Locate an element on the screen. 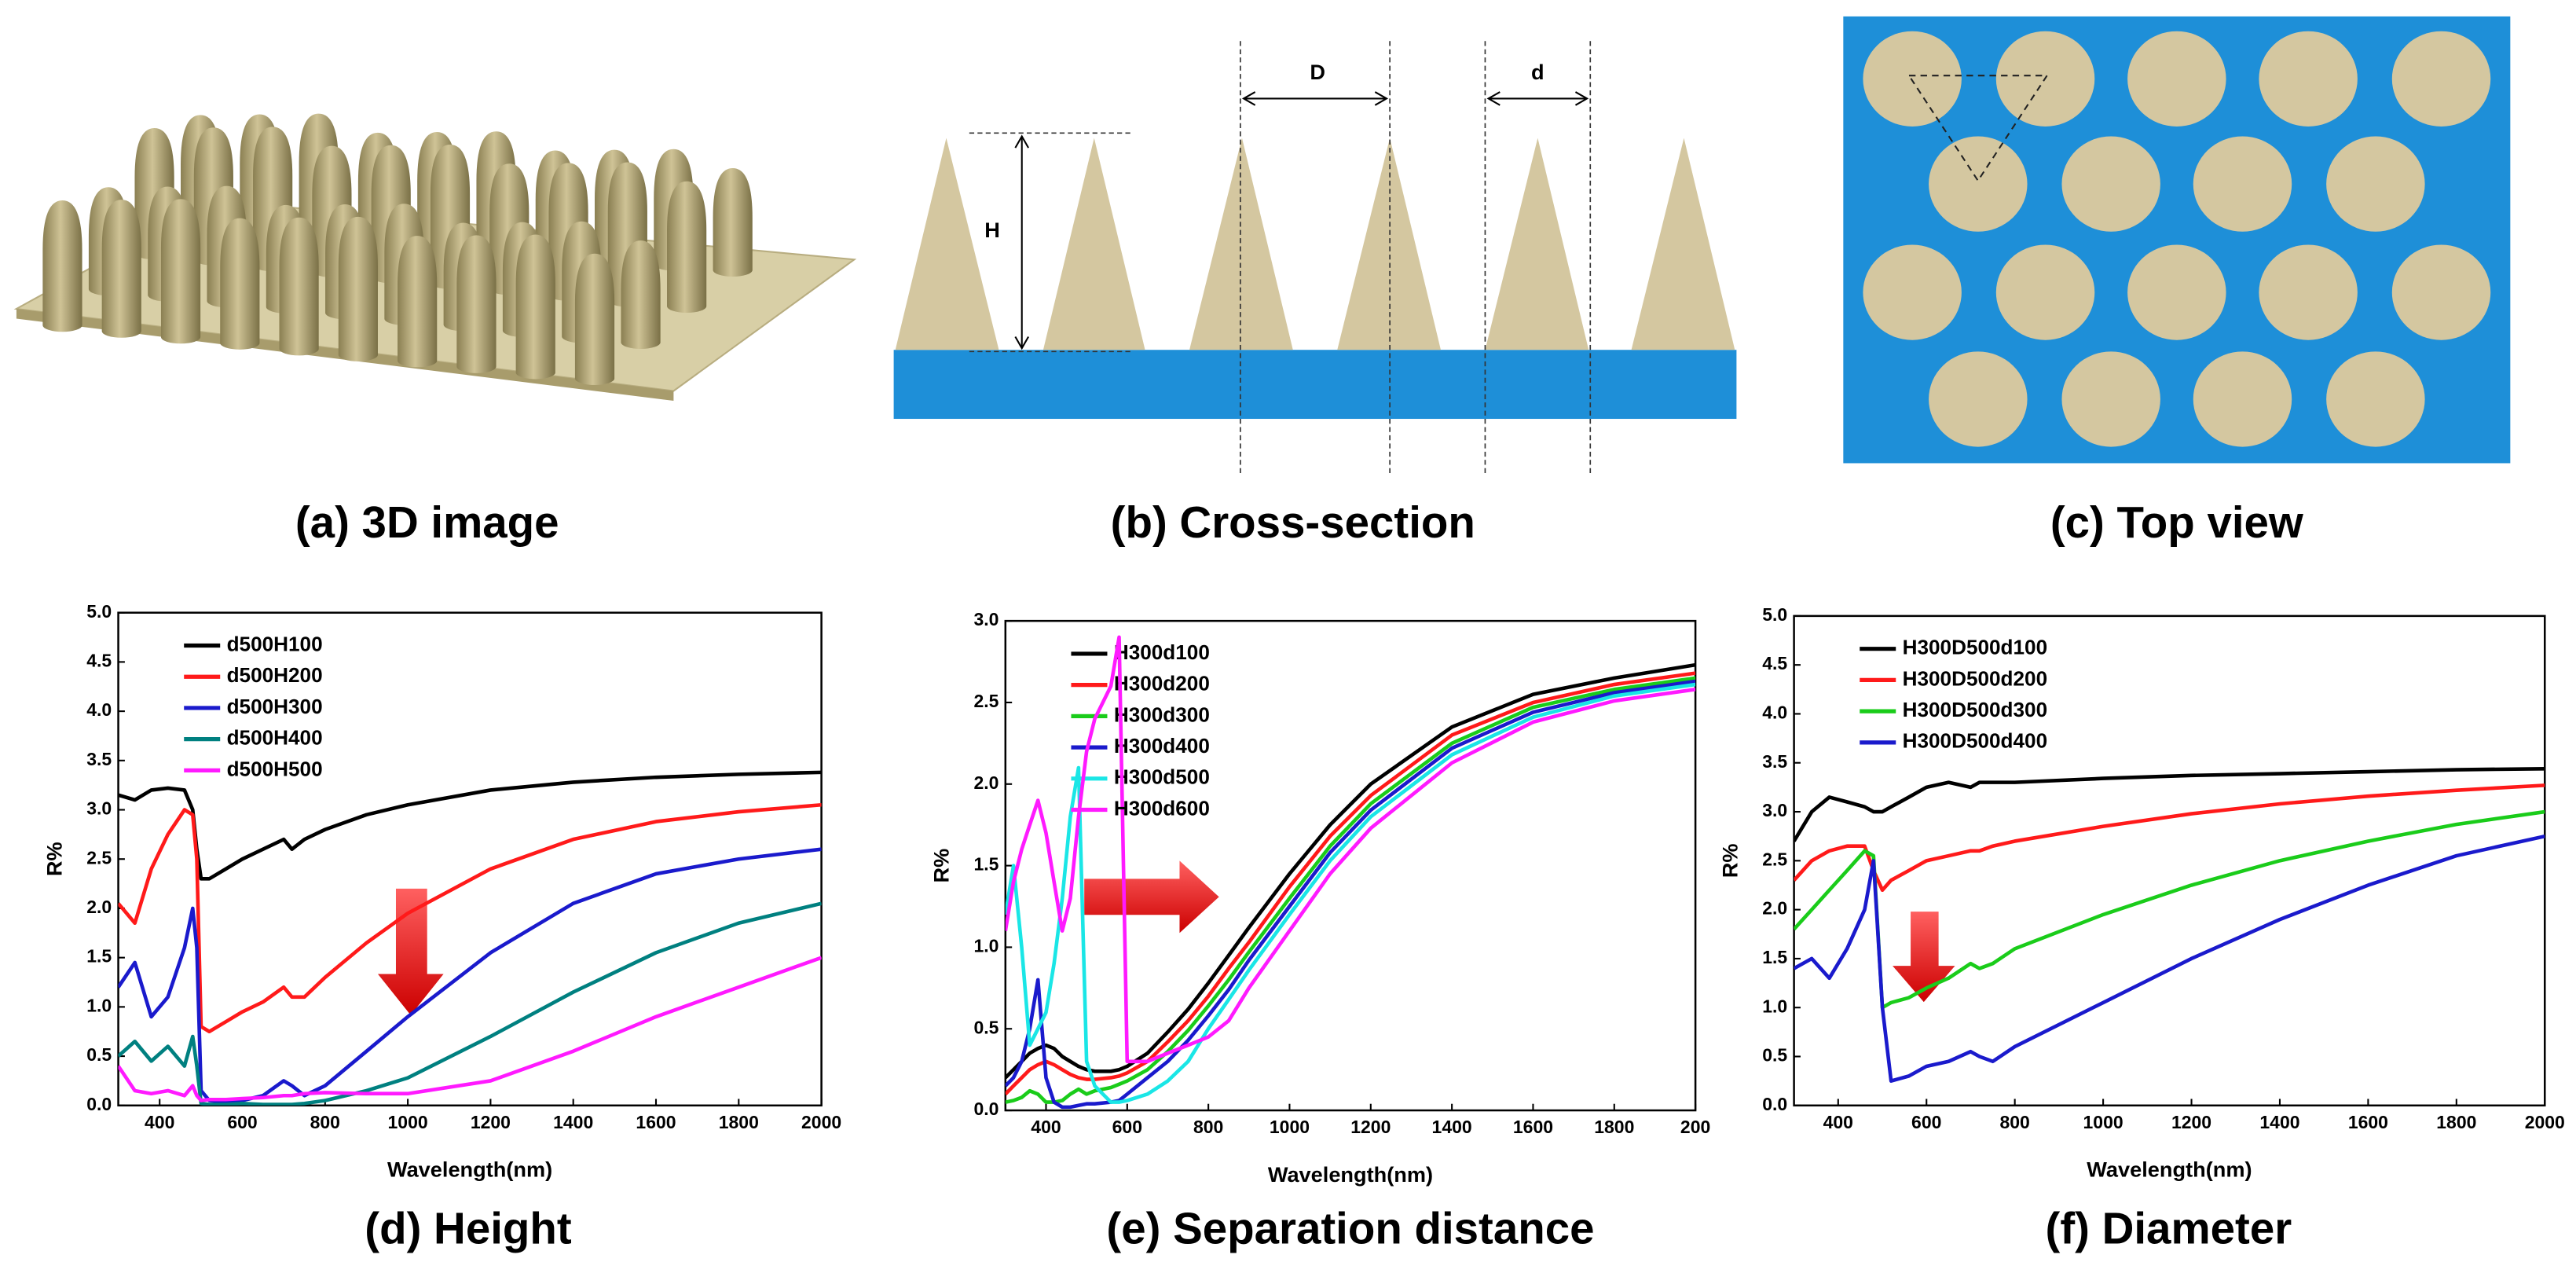 This screenshot has width=2576, height=1273. period-label: D is located at coordinates (1317, 72).